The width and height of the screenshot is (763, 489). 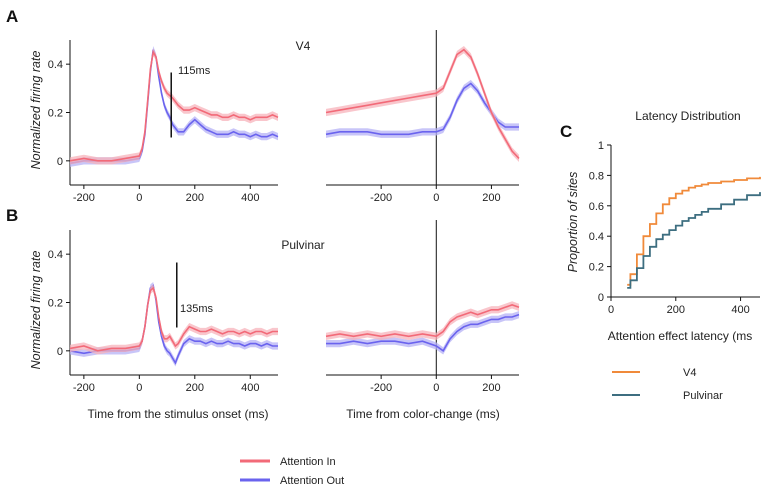 What do you see at coordinates (680, 336) in the screenshot?
I see `panel-c-xlabel: Attention effect latency (ms` at bounding box center [680, 336].